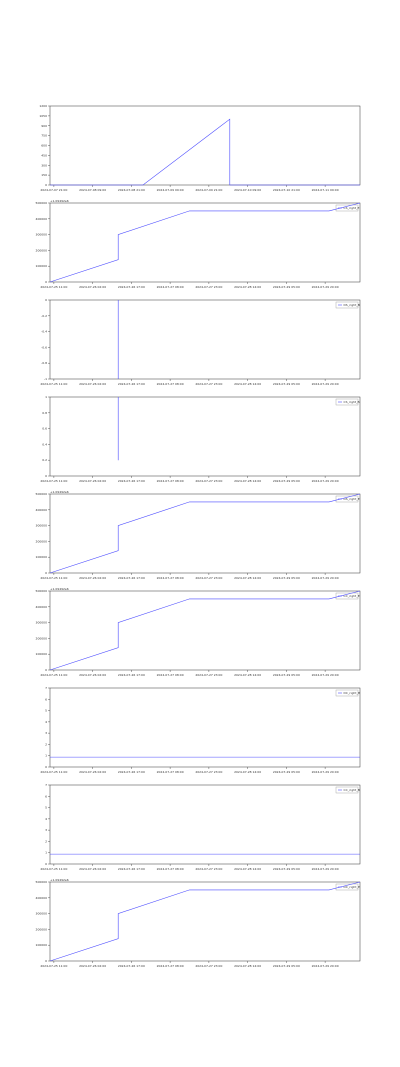  Describe the element at coordinates (43, 106) in the screenshot. I see `y-tick-label: 1200` at that location.